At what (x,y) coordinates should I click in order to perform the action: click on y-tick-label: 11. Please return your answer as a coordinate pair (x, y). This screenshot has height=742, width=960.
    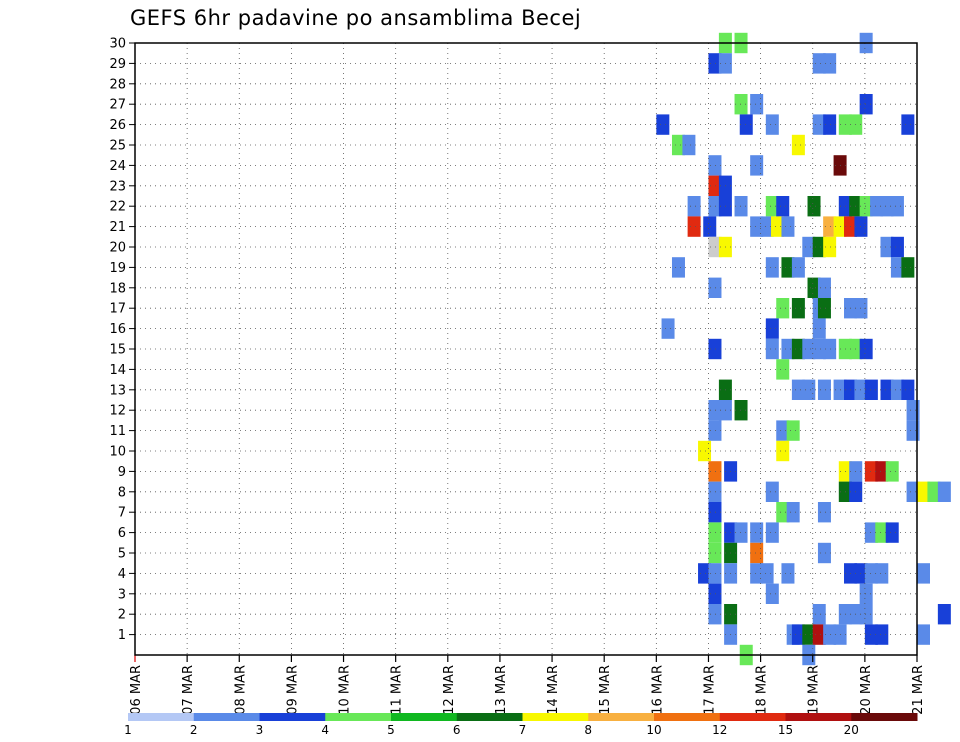
    Looking at the image, I should click on (117, 431).